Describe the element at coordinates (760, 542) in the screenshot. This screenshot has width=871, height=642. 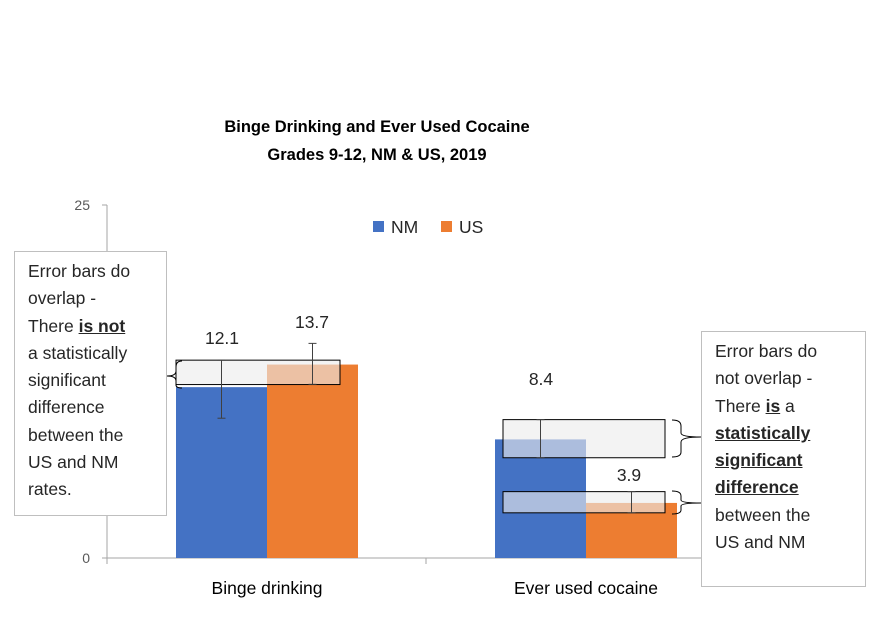
I see `callout-right-line8: US and NM` at that location.